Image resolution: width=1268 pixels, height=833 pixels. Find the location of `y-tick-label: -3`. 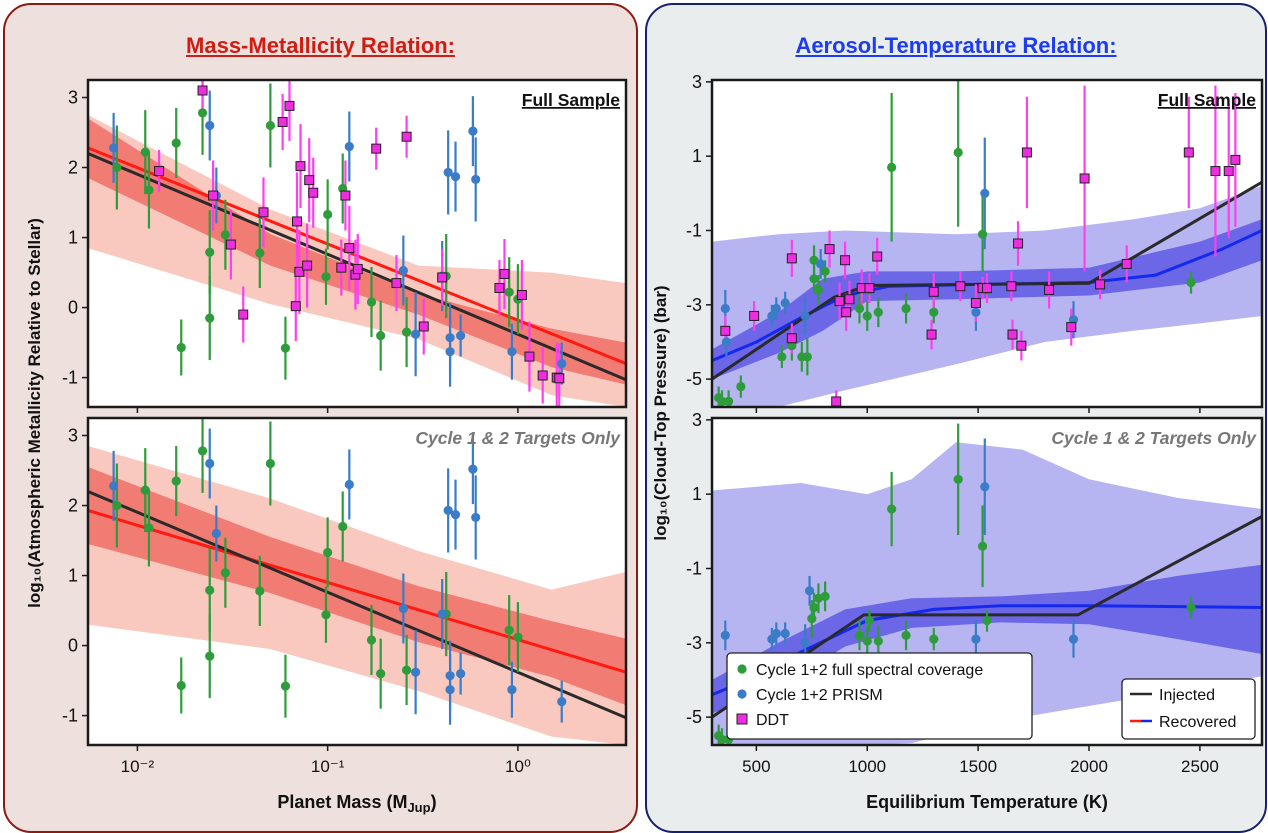

y-tick-label: -3 is located at coordinates (694, 305).